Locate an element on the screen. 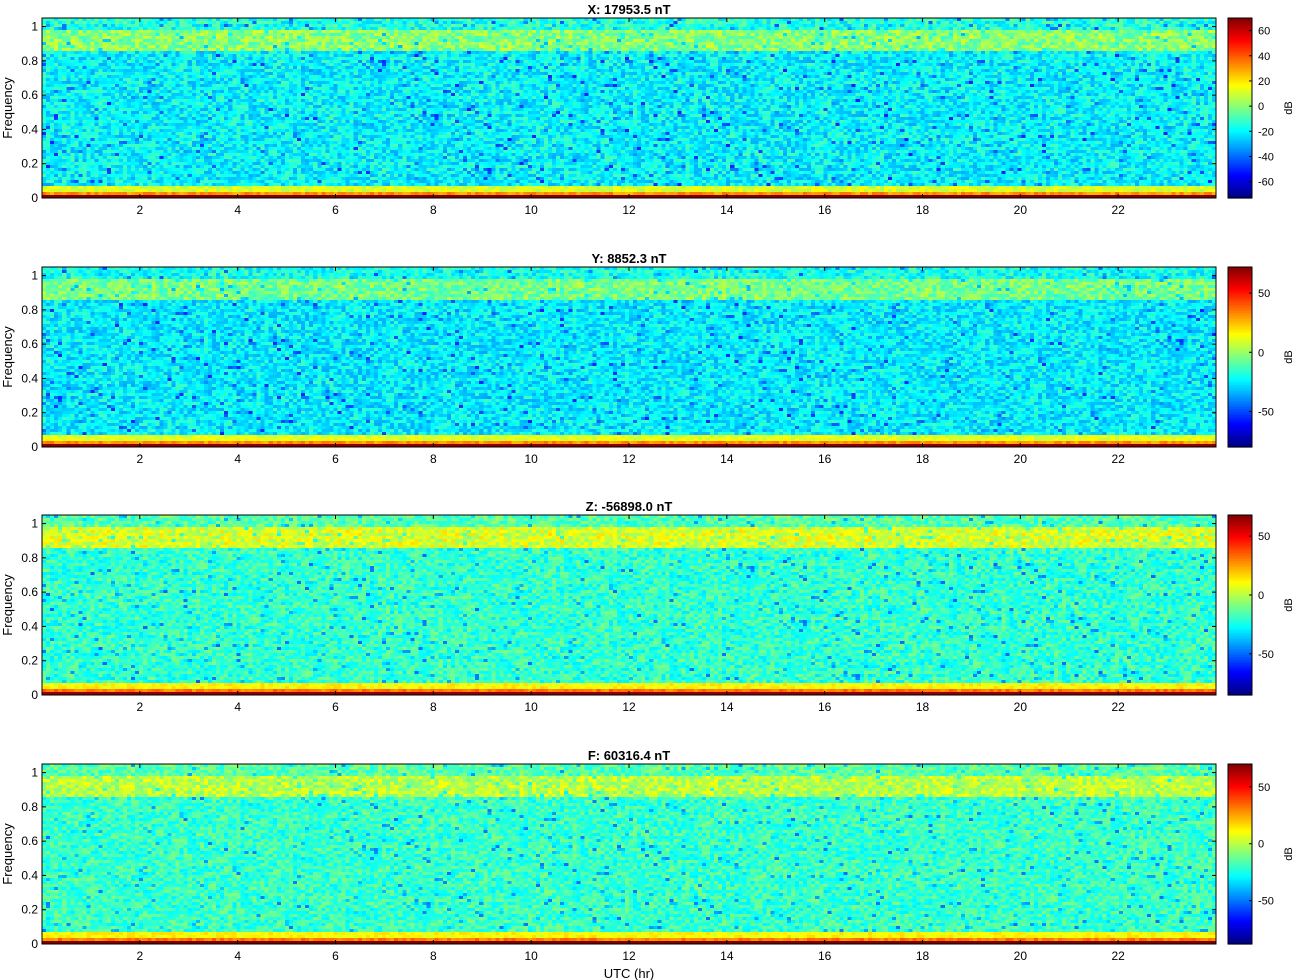 This screenshot has width=1297, height=980. chart-title: F: 60316.4 nT is located at coordinates (629, 755).